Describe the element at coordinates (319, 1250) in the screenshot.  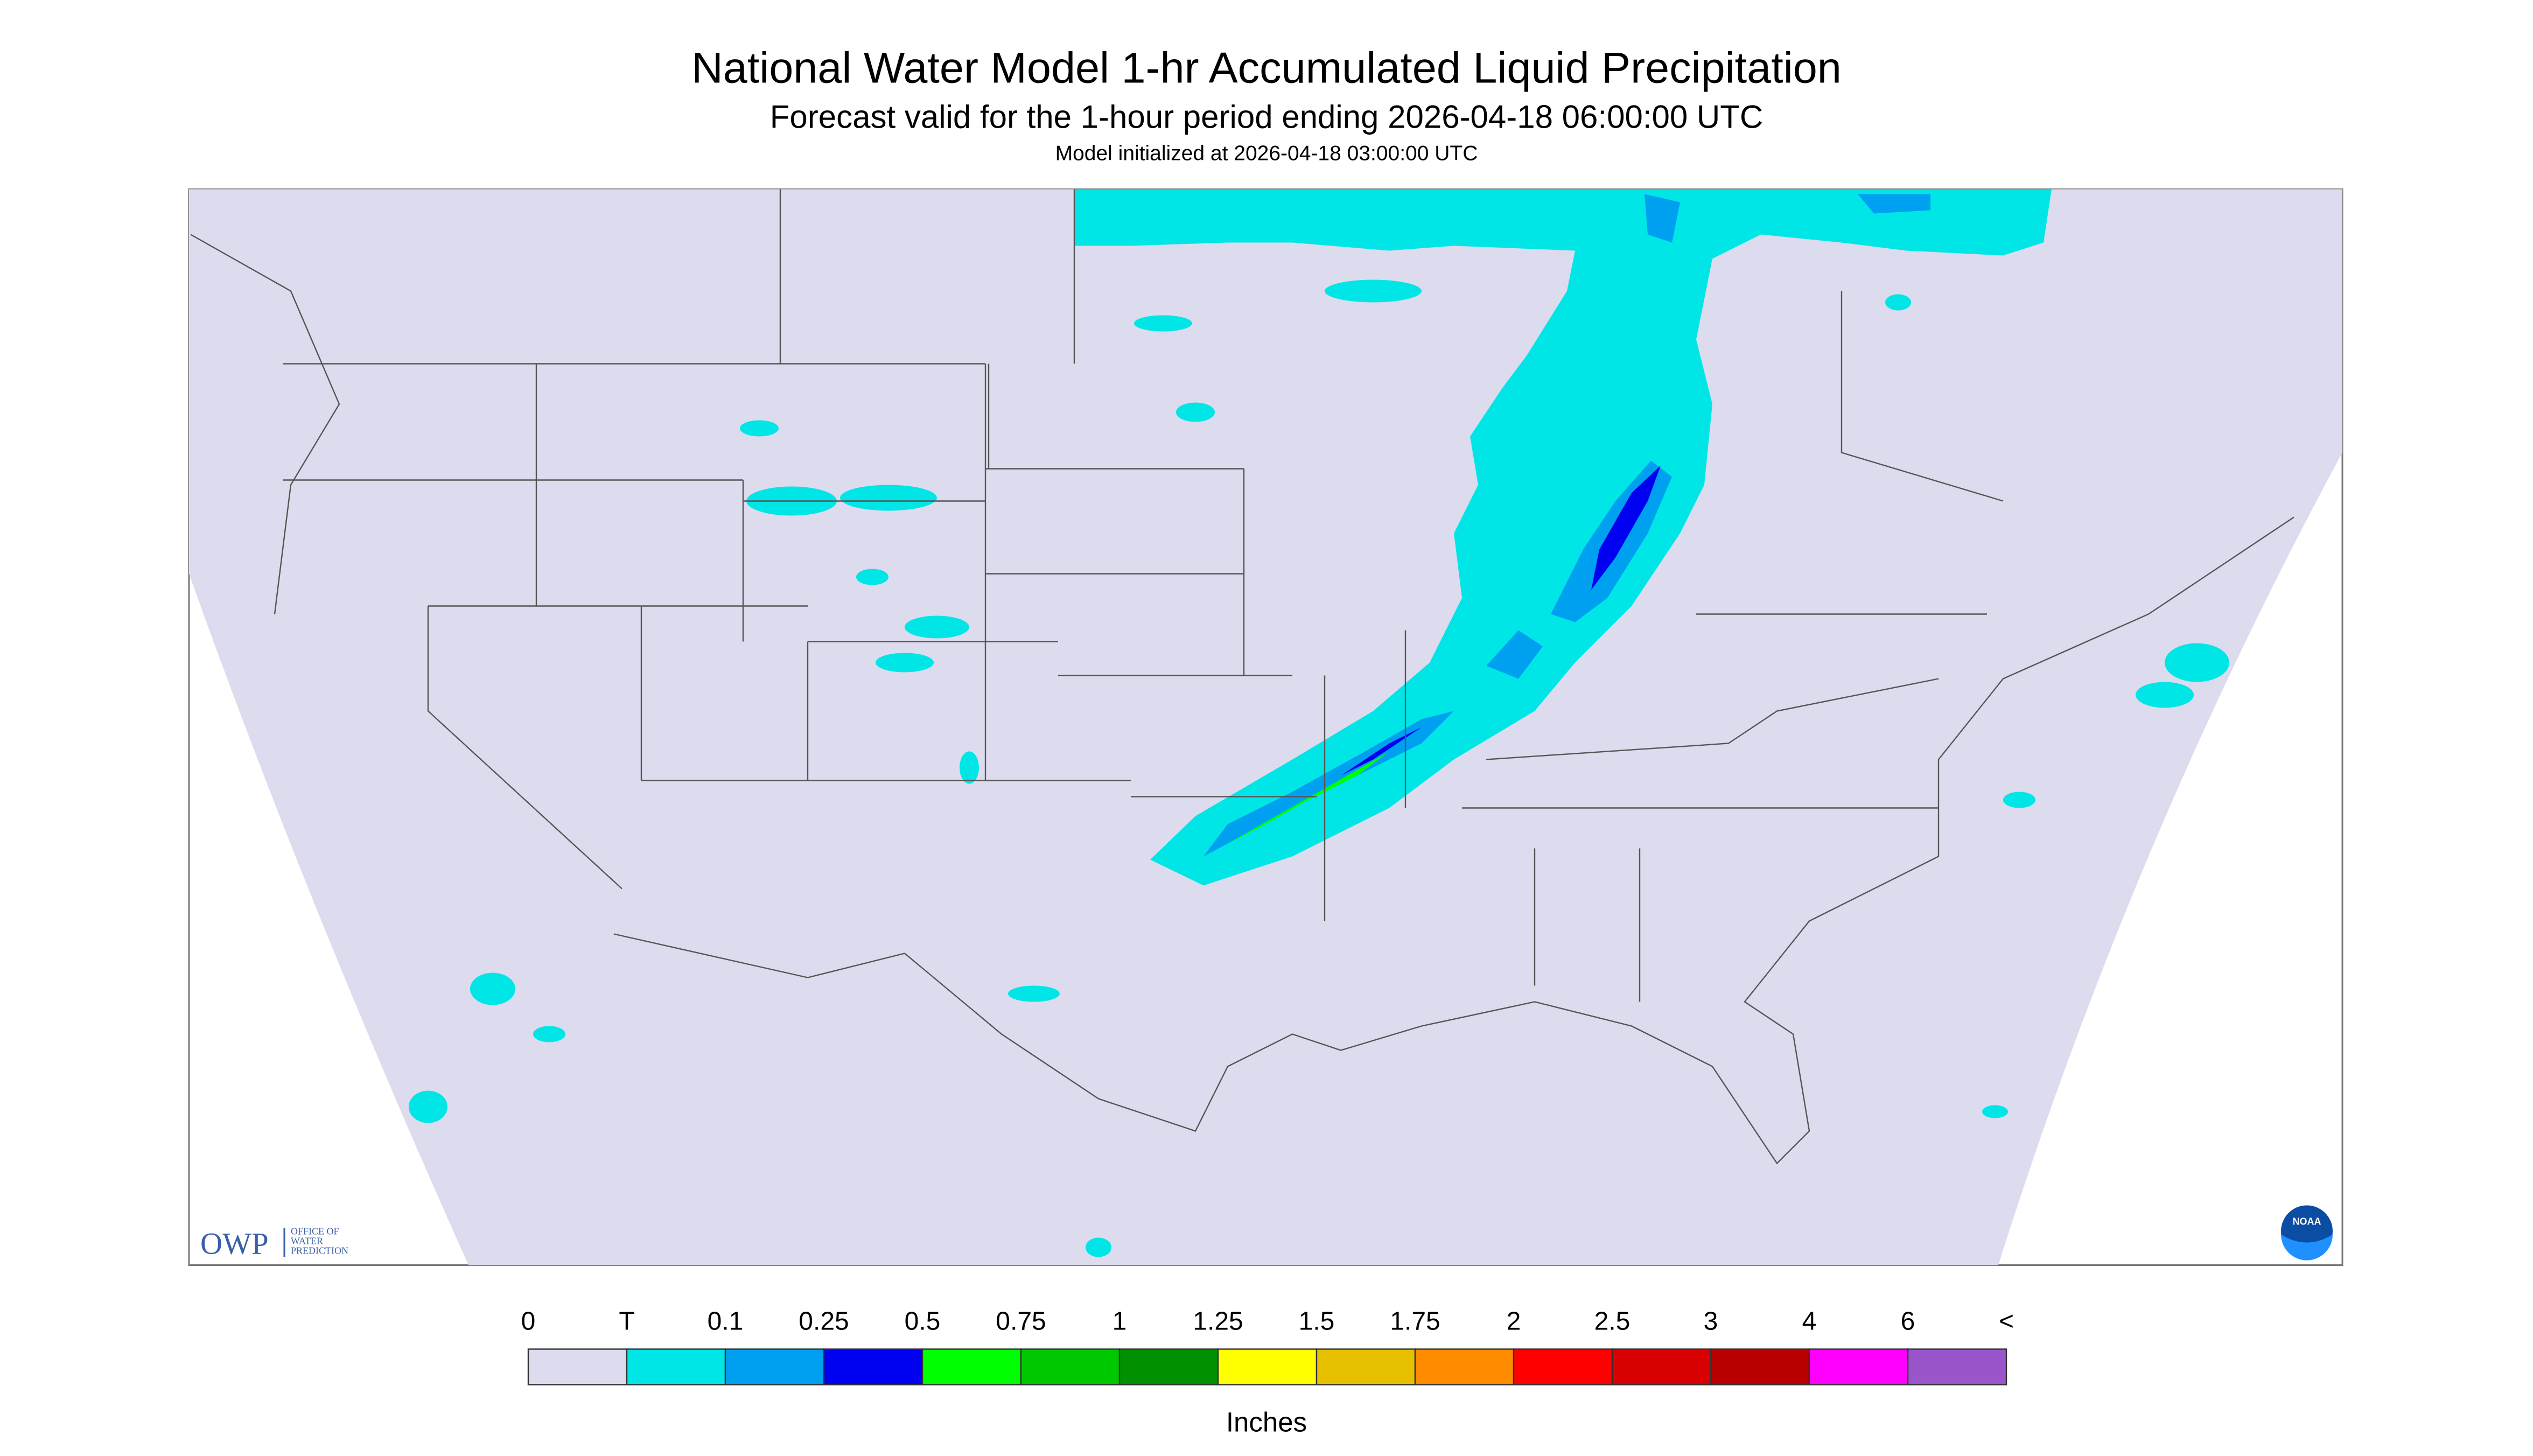
I see `owp-text: PREDICTION` at that location.